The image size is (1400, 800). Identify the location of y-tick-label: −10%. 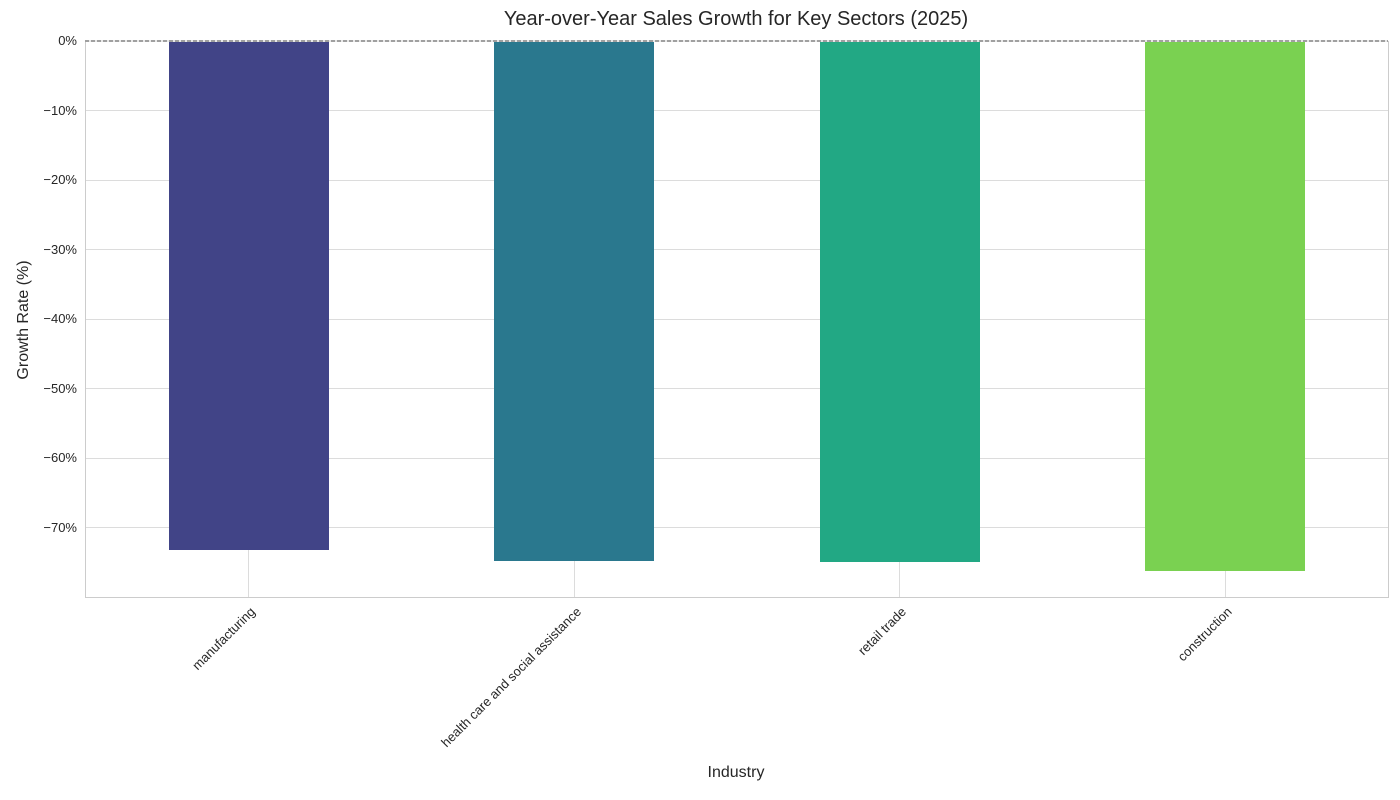
(60, 110).